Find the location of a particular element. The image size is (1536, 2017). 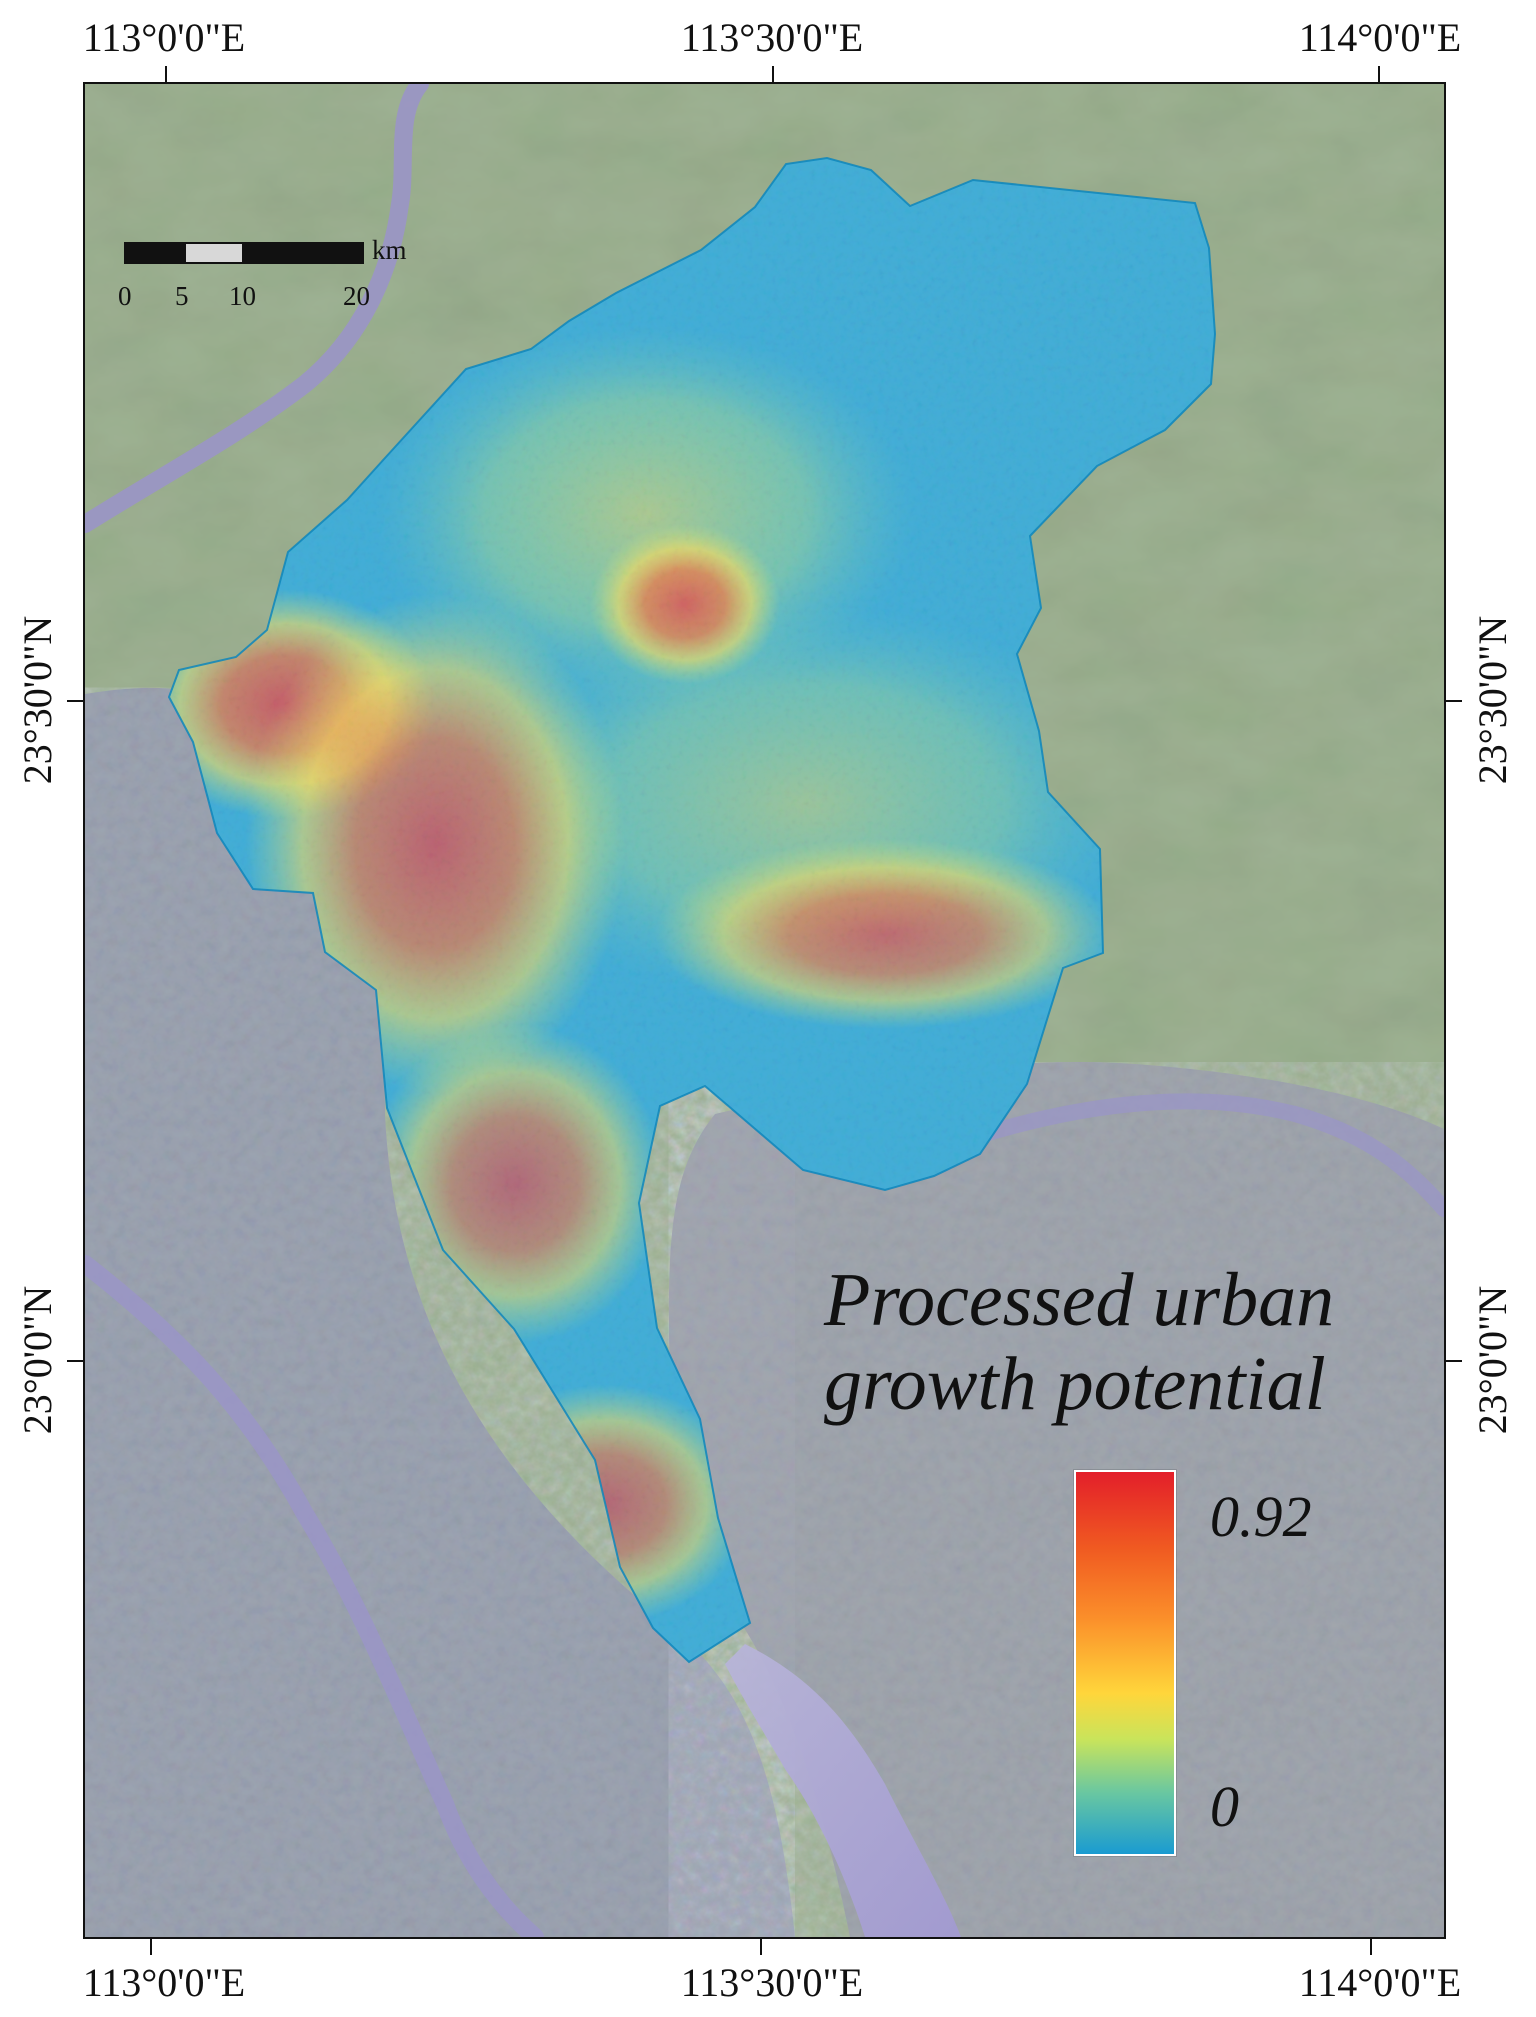

legend-title-line-1: Processed urban is located at coordinates (1079, 1300).